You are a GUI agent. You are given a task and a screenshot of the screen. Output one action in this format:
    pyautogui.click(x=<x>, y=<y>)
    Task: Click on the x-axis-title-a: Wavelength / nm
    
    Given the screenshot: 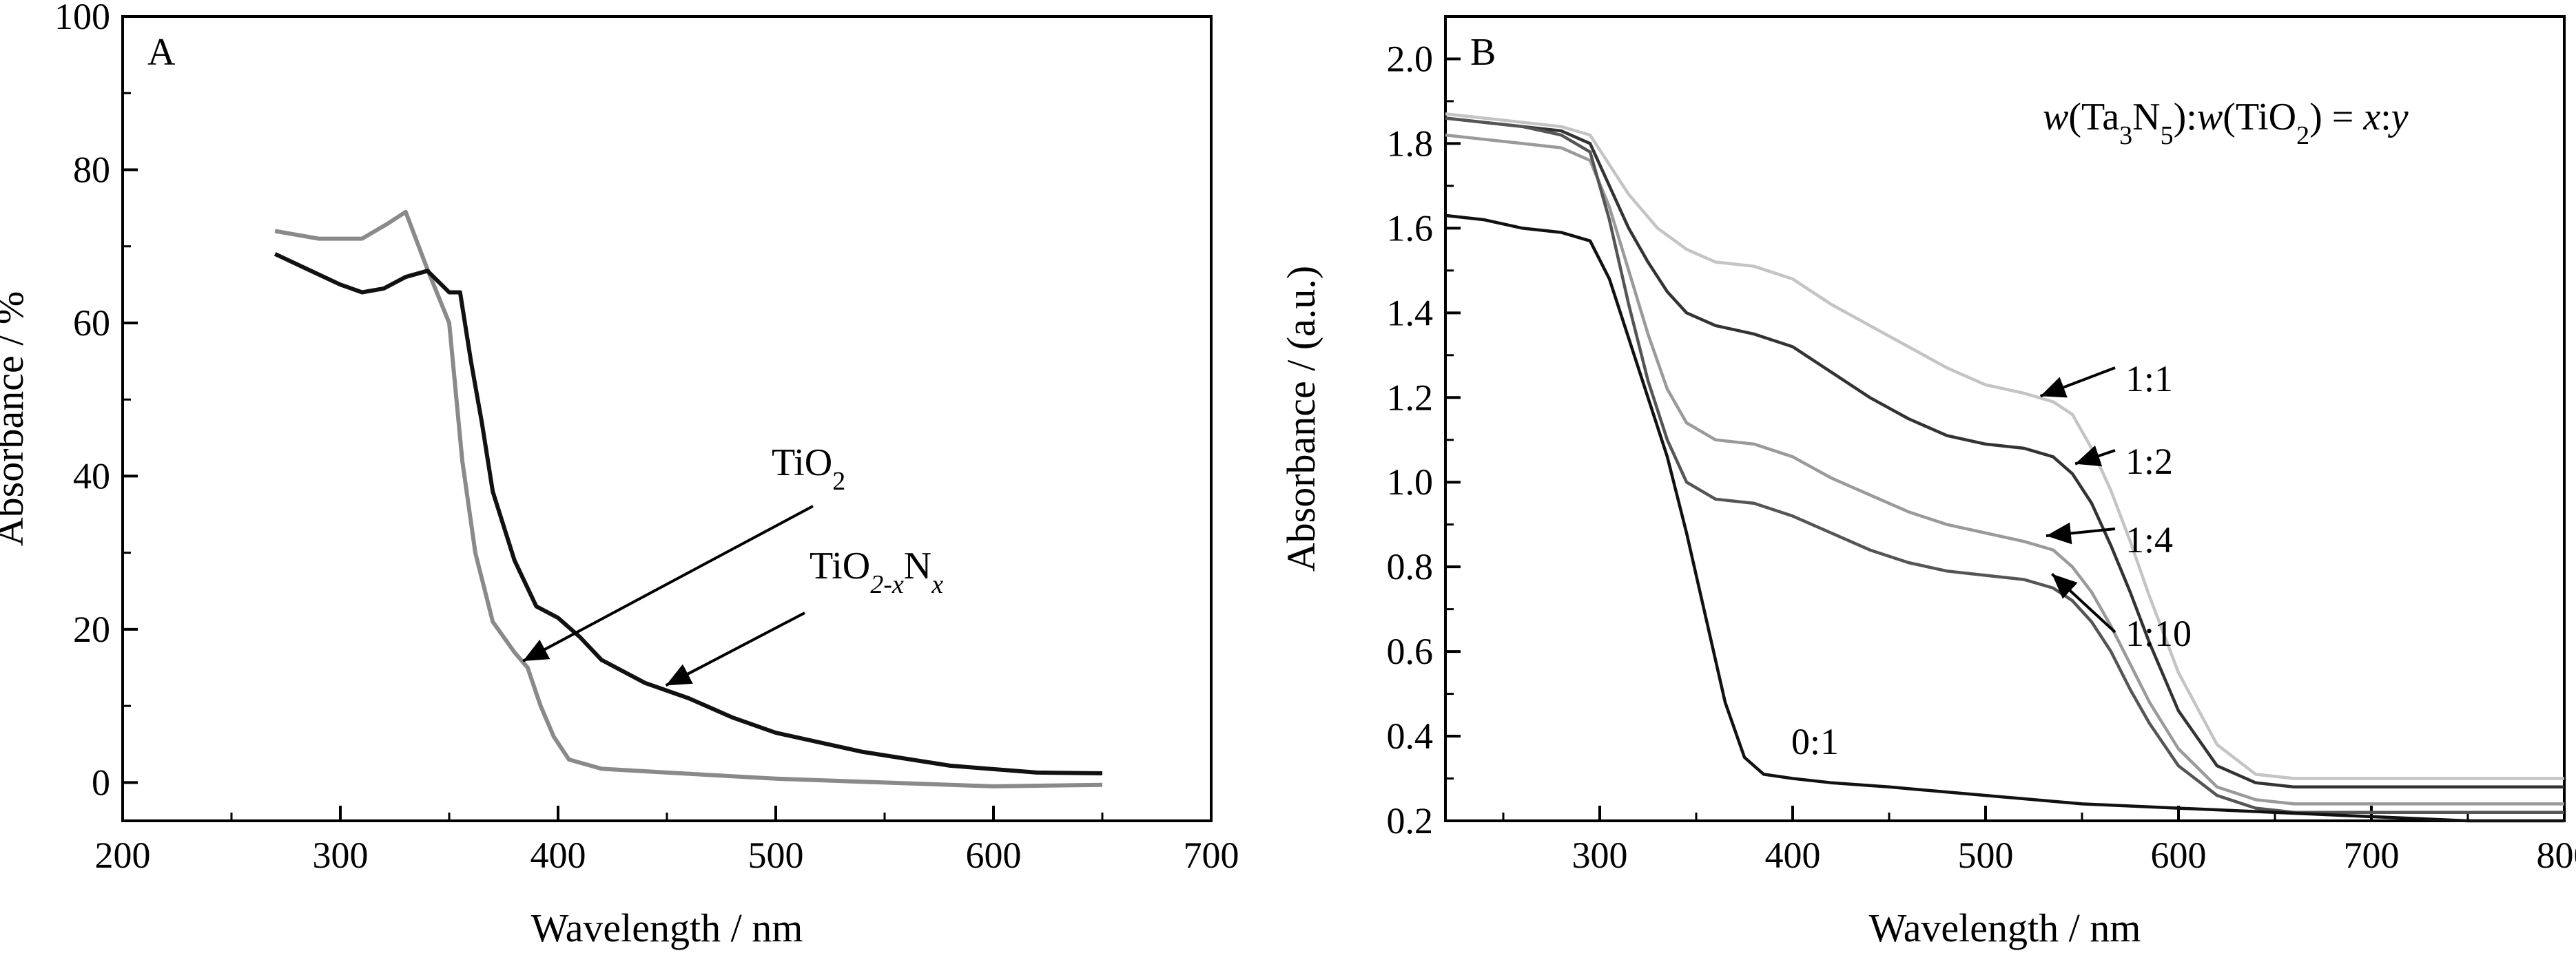 What is the action you would take?
    pyautogui.click(x=667, y=928)
    